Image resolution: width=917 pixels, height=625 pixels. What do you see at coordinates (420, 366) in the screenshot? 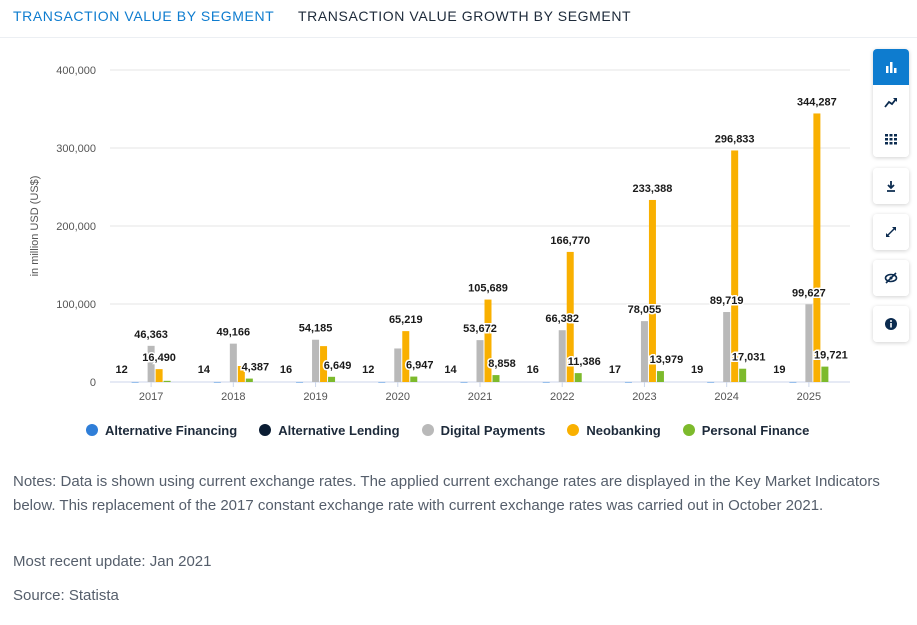
I see `data-label: 6,947` at bounding box center [420, 366].